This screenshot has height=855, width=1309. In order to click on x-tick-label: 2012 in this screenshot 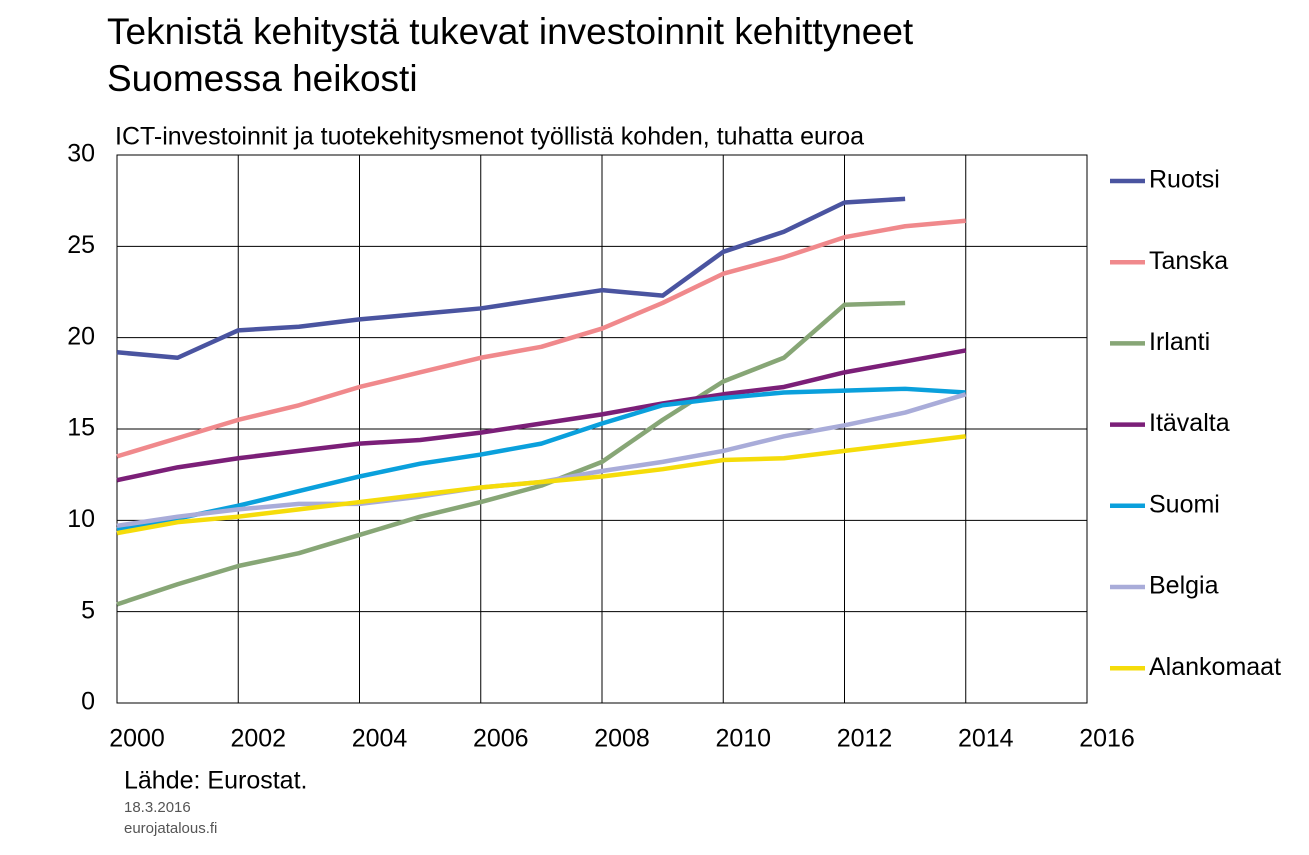, I will do `click(865, 739)`.